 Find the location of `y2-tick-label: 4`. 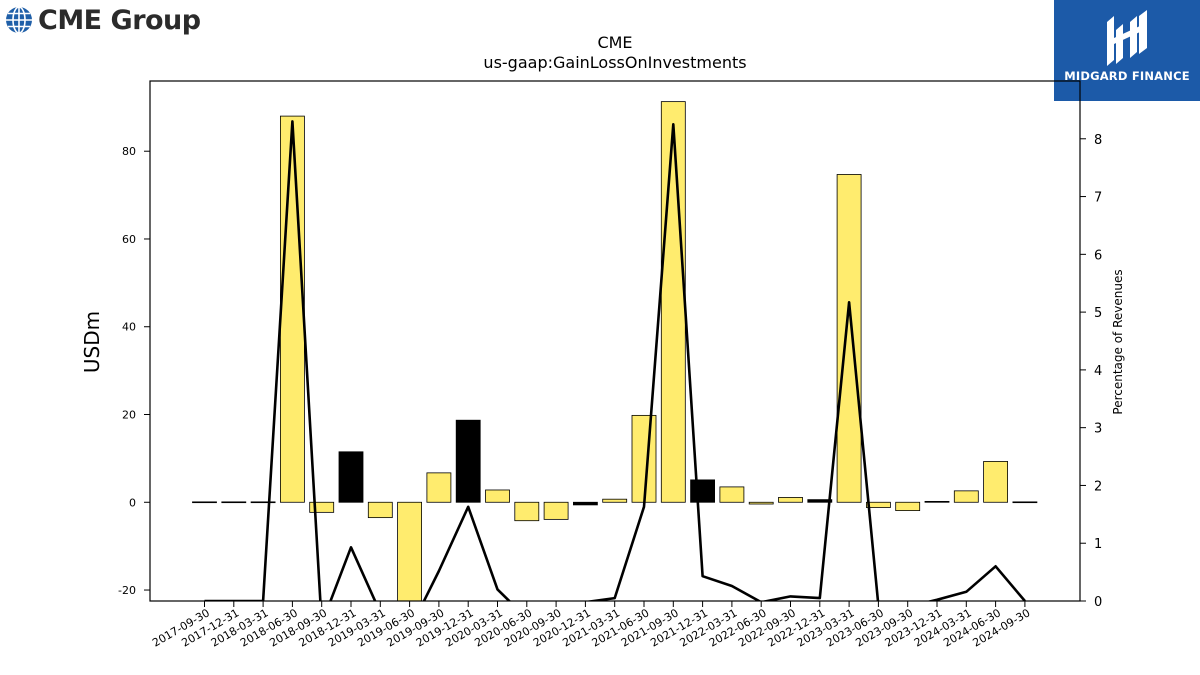

y2-tick-label: 4 is located at coordinates (1098, 371).